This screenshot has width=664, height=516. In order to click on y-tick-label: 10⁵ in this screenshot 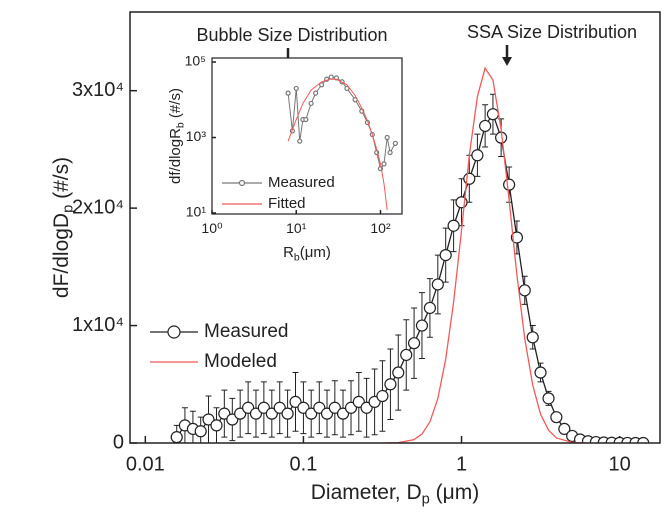, I will do `click(195, 61)`.